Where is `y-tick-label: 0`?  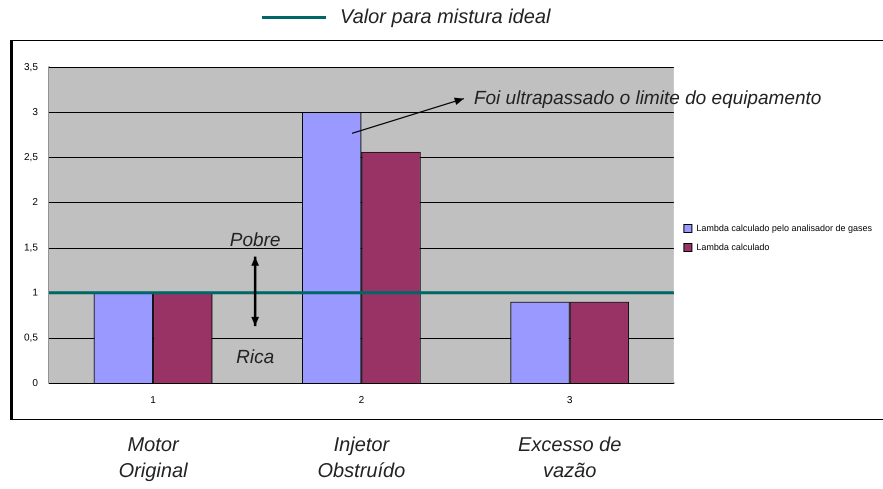
y-tick-label: 0 is located at coordinates (35, 383).